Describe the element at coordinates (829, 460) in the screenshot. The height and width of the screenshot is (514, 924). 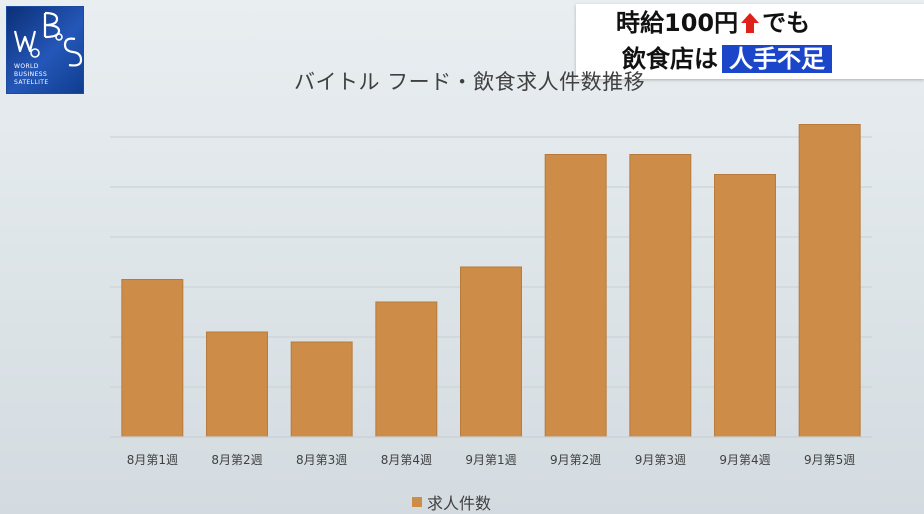
I see `x-tick-label: 9月第5週` at that location.